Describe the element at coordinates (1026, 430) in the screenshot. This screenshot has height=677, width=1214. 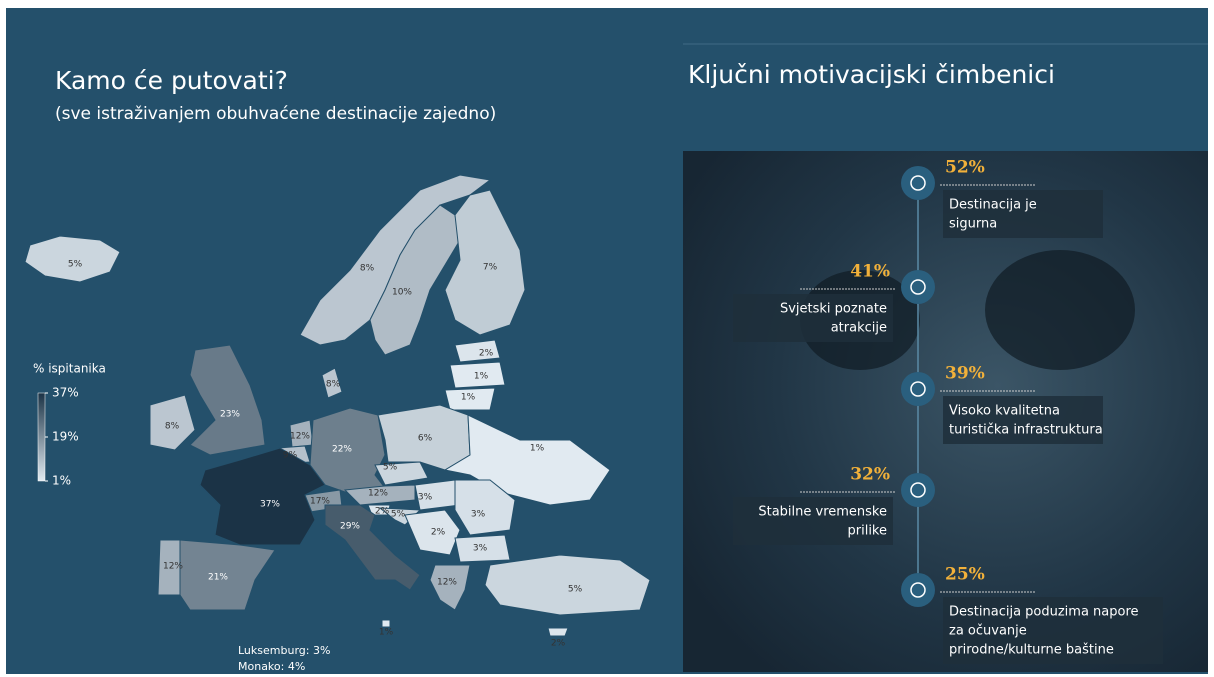
I see `motivation-text: turistička infrastruktura` at that location.